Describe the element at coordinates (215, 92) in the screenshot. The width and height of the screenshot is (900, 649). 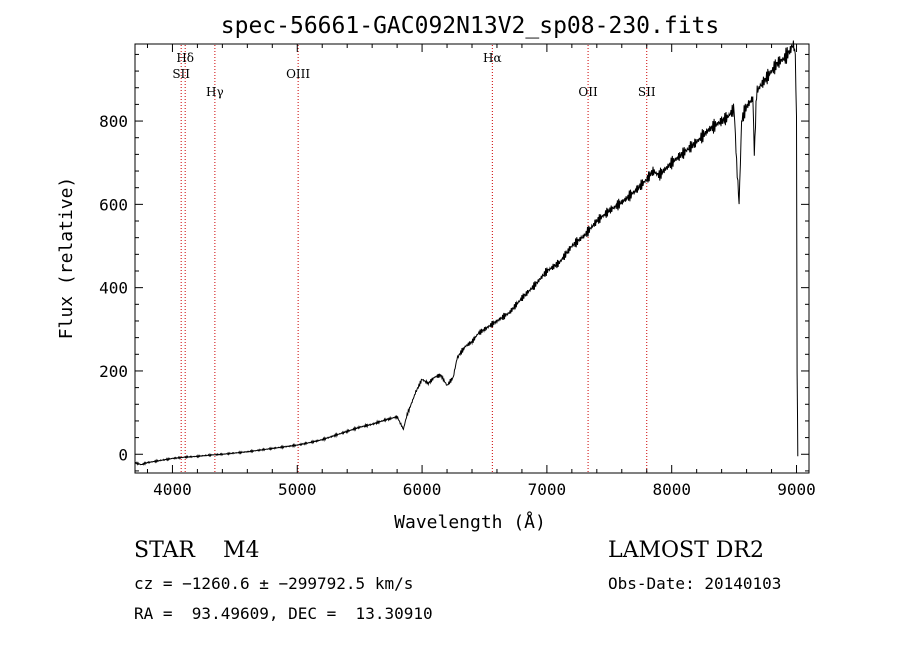
I see `line-marker-label: Hγ` at that location.